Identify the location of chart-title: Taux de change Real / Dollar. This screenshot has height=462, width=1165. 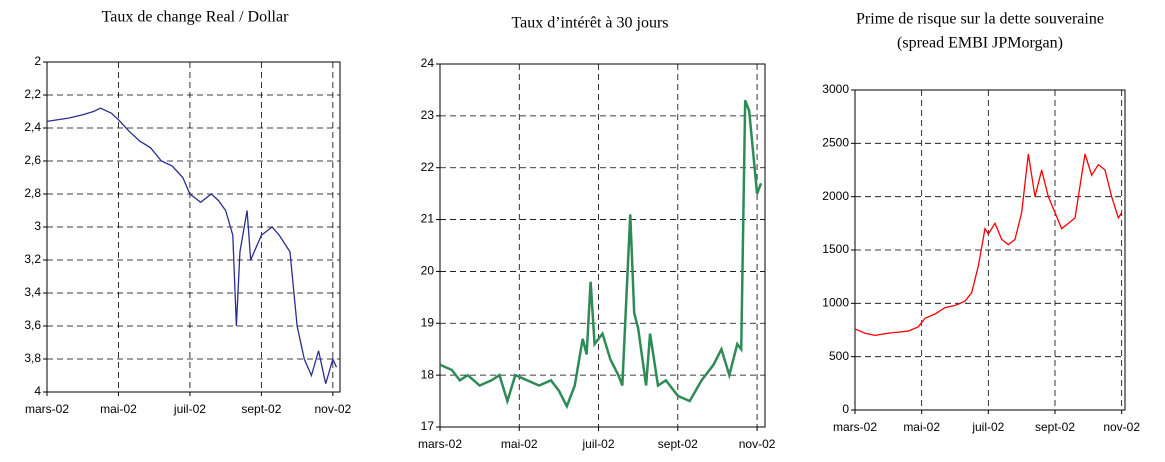
(195, 17).